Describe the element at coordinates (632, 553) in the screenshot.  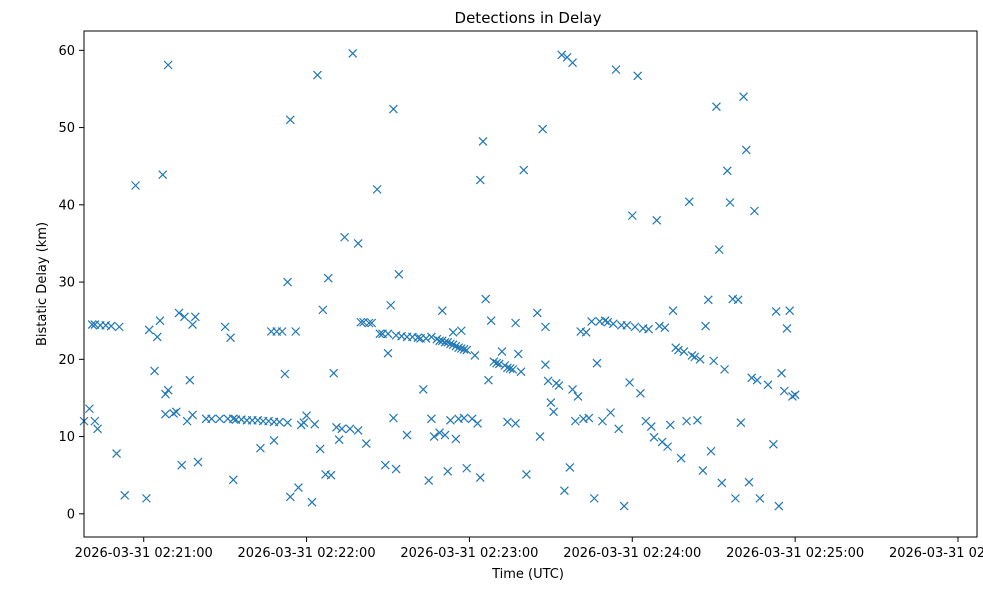
I see `x-tick-label: 2026-03-31 02:24:00` at that location.